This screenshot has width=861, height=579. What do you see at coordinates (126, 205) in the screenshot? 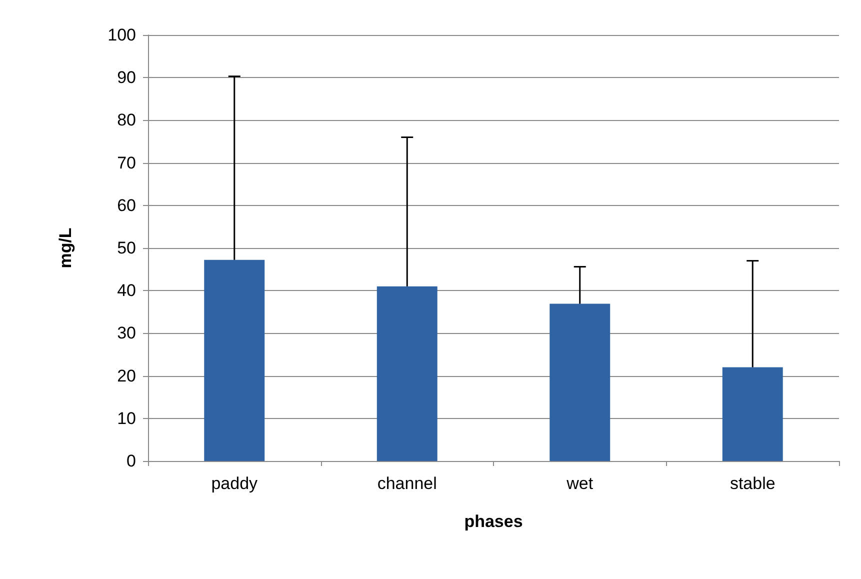
I see `y-tick-label: 60` at bounding box center [126, 205].